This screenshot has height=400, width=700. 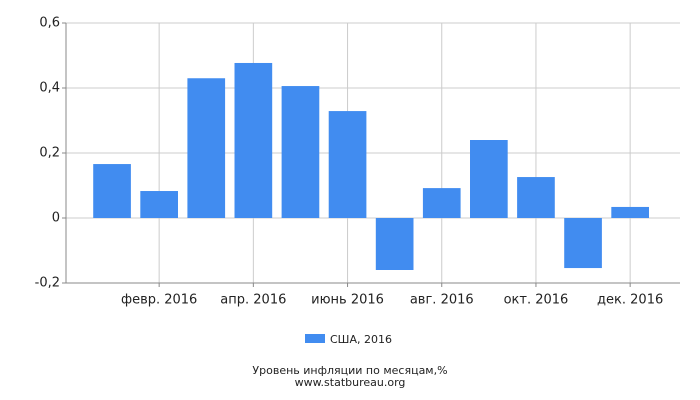 What do you see at coordinates (49, 23) in the screenshot?
I see `y-tick-label: 0,6` at bounding box center [49, 23].